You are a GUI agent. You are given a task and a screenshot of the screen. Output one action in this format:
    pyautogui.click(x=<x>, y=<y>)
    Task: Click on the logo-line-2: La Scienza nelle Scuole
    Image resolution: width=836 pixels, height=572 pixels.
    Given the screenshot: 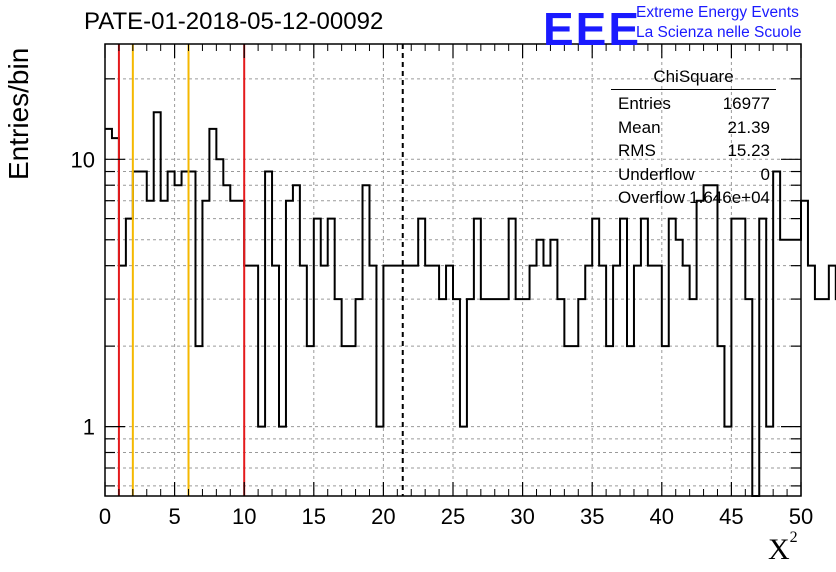 What is the action you would take?
    pyautogui.click(x=719, y=32)
    